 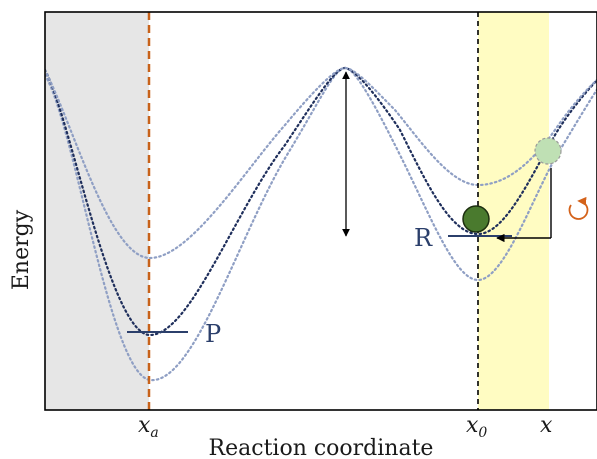 What do you see at coordinates (148, 427) in the screenshot?
I see `tick-label-xa: xa` at bounding box center [148, 427].